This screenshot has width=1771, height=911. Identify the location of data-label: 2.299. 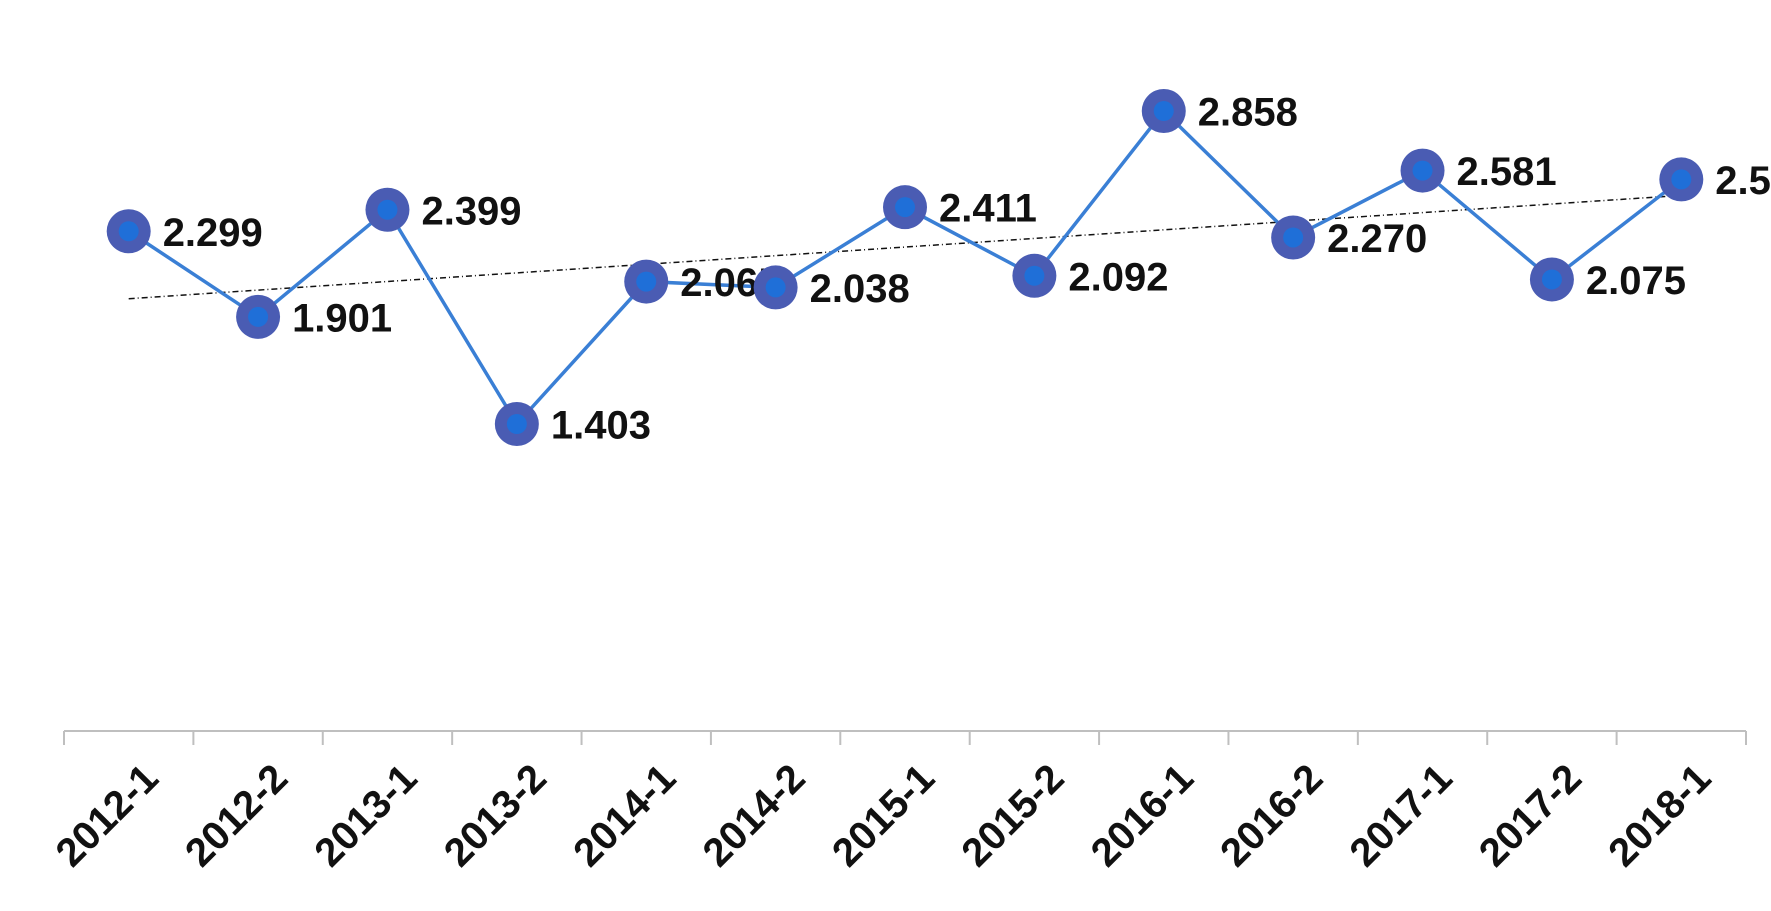
(213, 233).